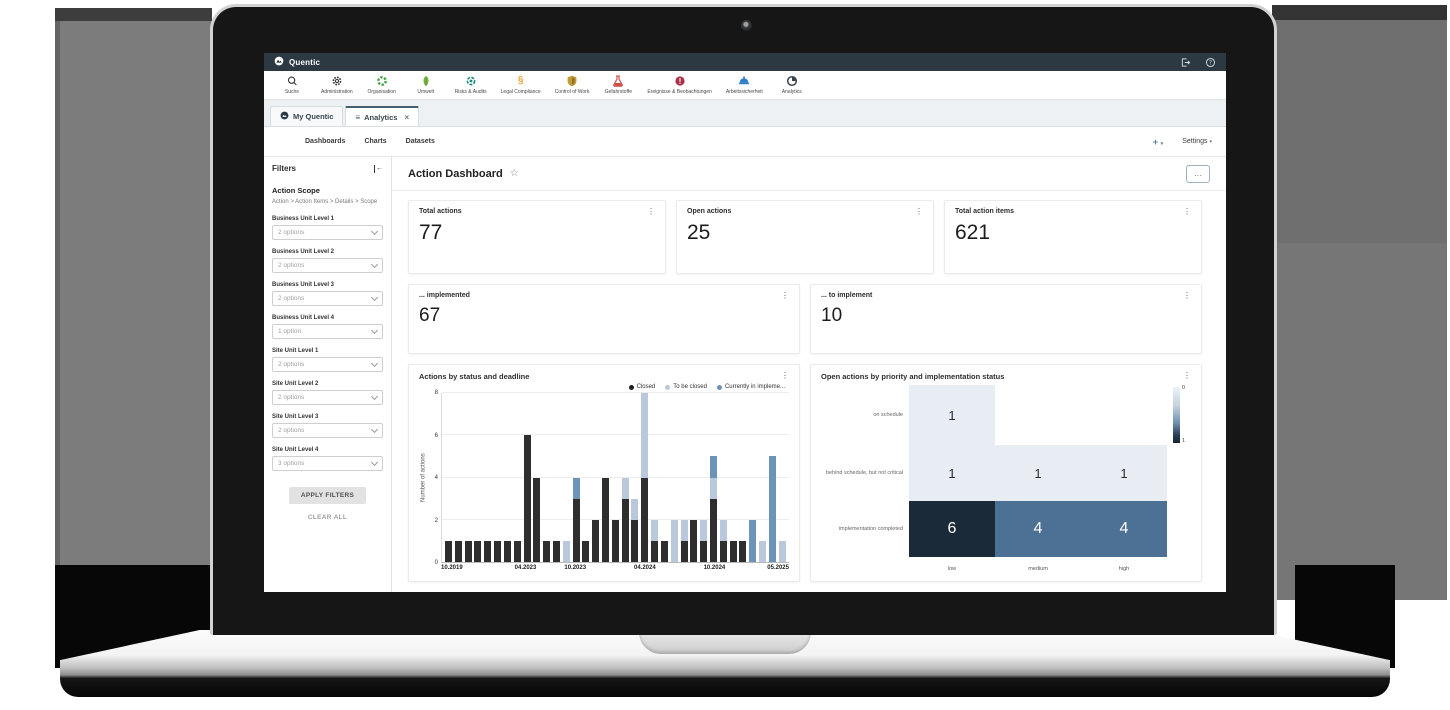  I want to click on tab-analytics: ≡ Analytics ×, so click(382, 116).